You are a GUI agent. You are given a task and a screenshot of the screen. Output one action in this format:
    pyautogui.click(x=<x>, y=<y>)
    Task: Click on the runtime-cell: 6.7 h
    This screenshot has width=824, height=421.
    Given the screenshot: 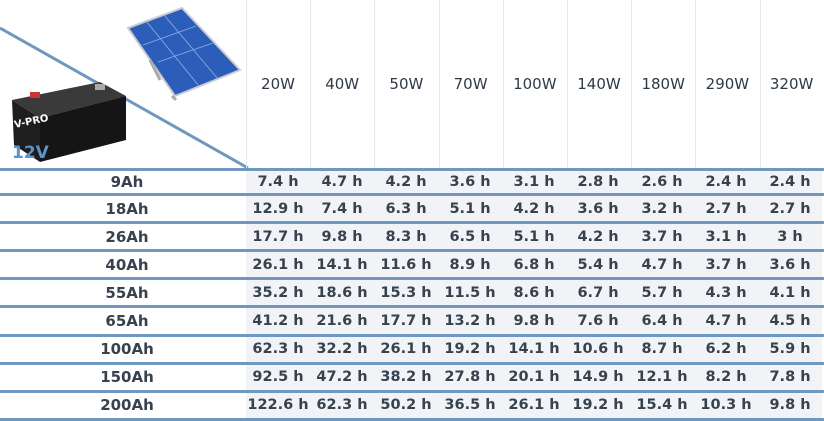 What is the action you would take?
    pyautogui.click(x=598, y=293)
    